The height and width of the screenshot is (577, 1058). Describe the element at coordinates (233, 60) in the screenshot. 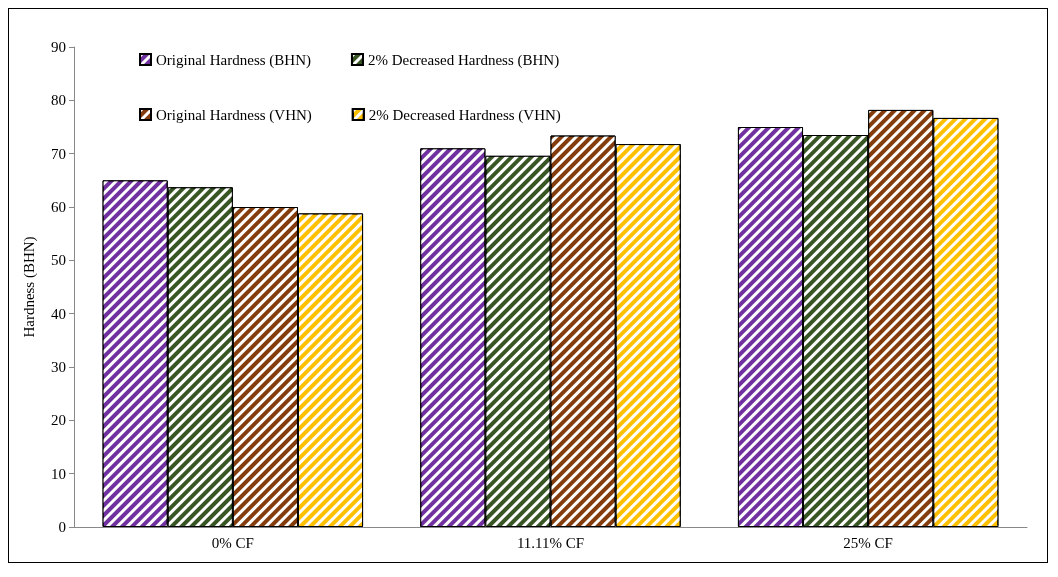

I see `legend-label: Original Hardness (BHN)` at that location.